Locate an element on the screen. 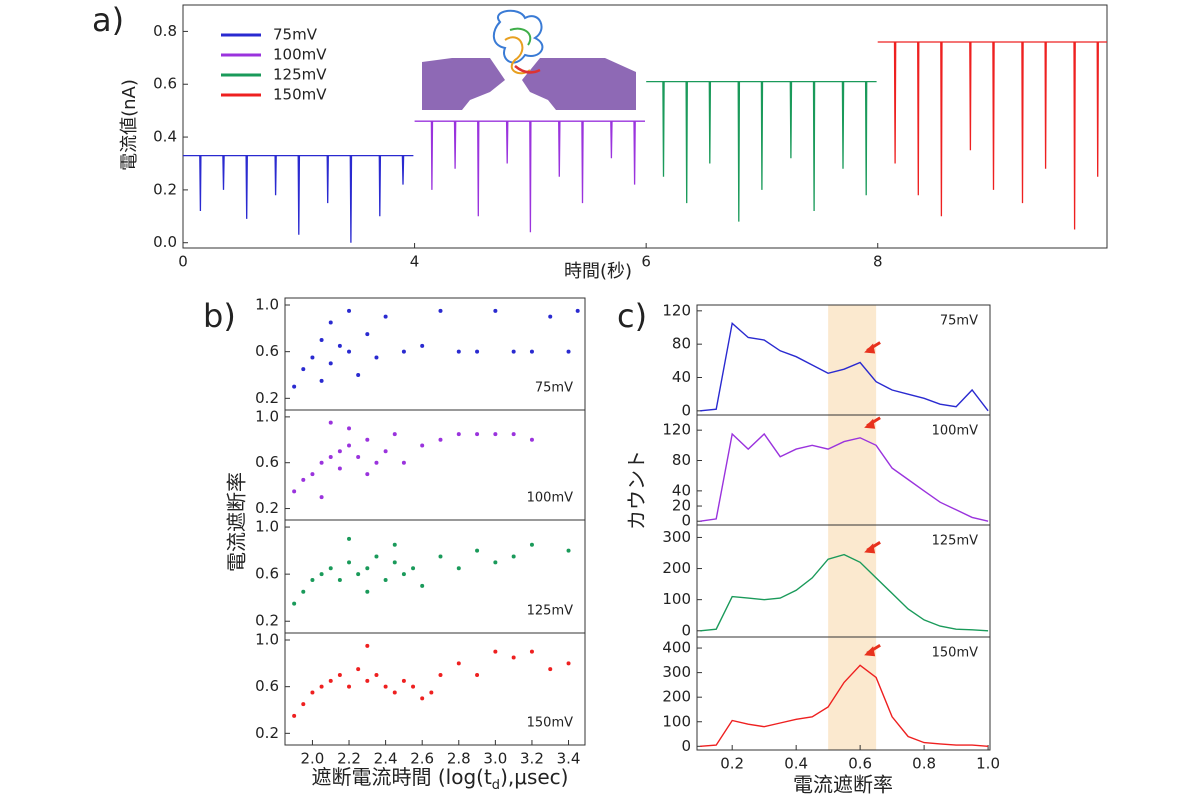  y-tick-label: 0.0 is located at coordinates (165, 242).